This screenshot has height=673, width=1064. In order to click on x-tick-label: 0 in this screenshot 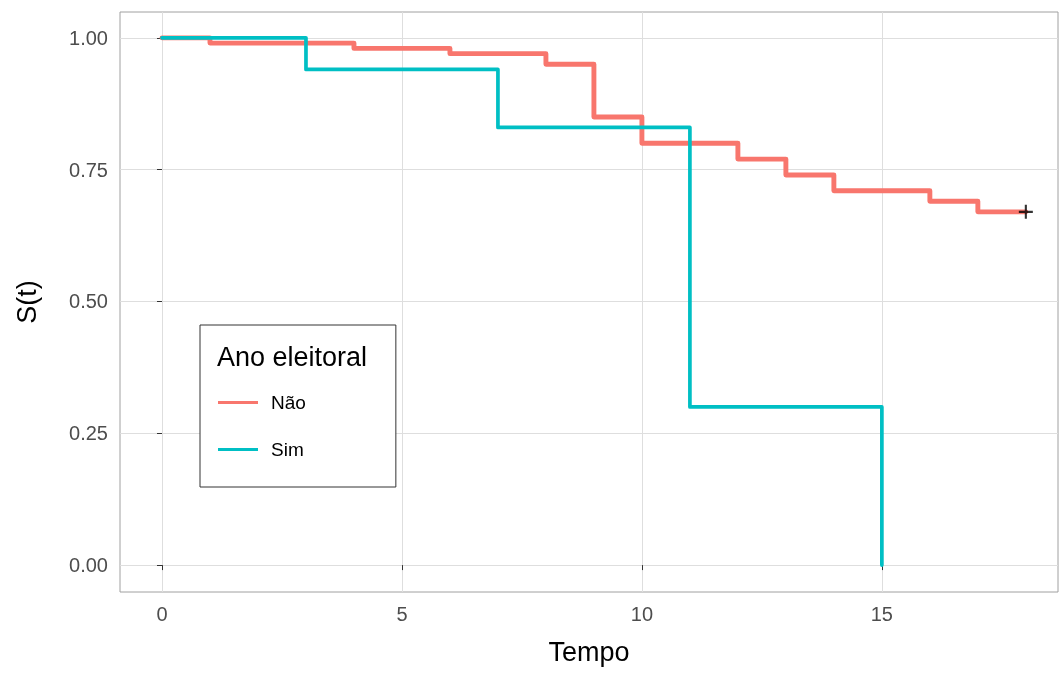, I will do `click(162, 614)`.